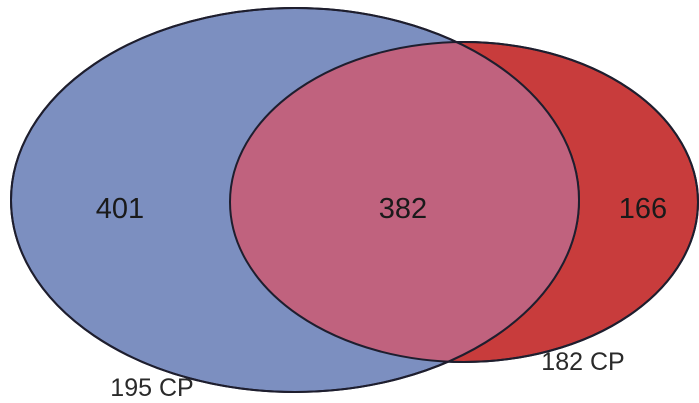  I want to click on count-left-only: 401, so click(120, 209).